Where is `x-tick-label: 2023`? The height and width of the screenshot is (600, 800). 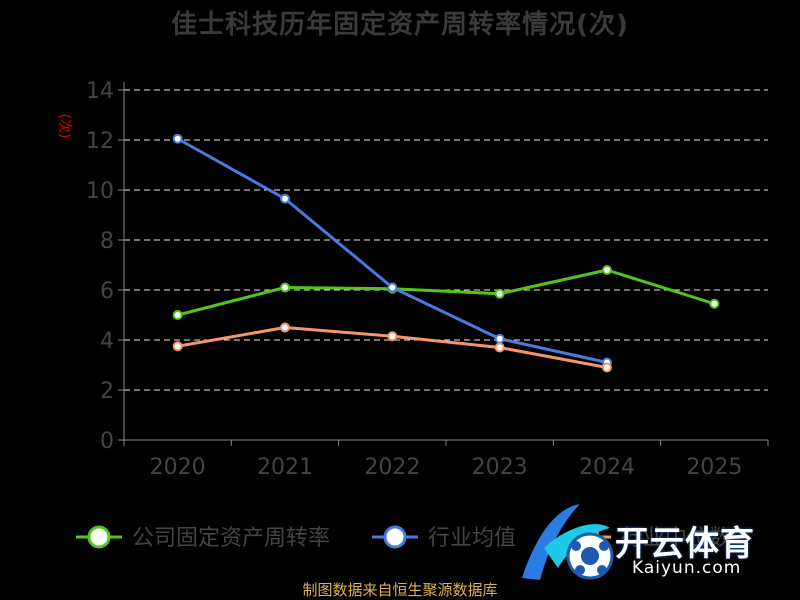
x-tick-label: 2023 is located at coordinates (500, 467).